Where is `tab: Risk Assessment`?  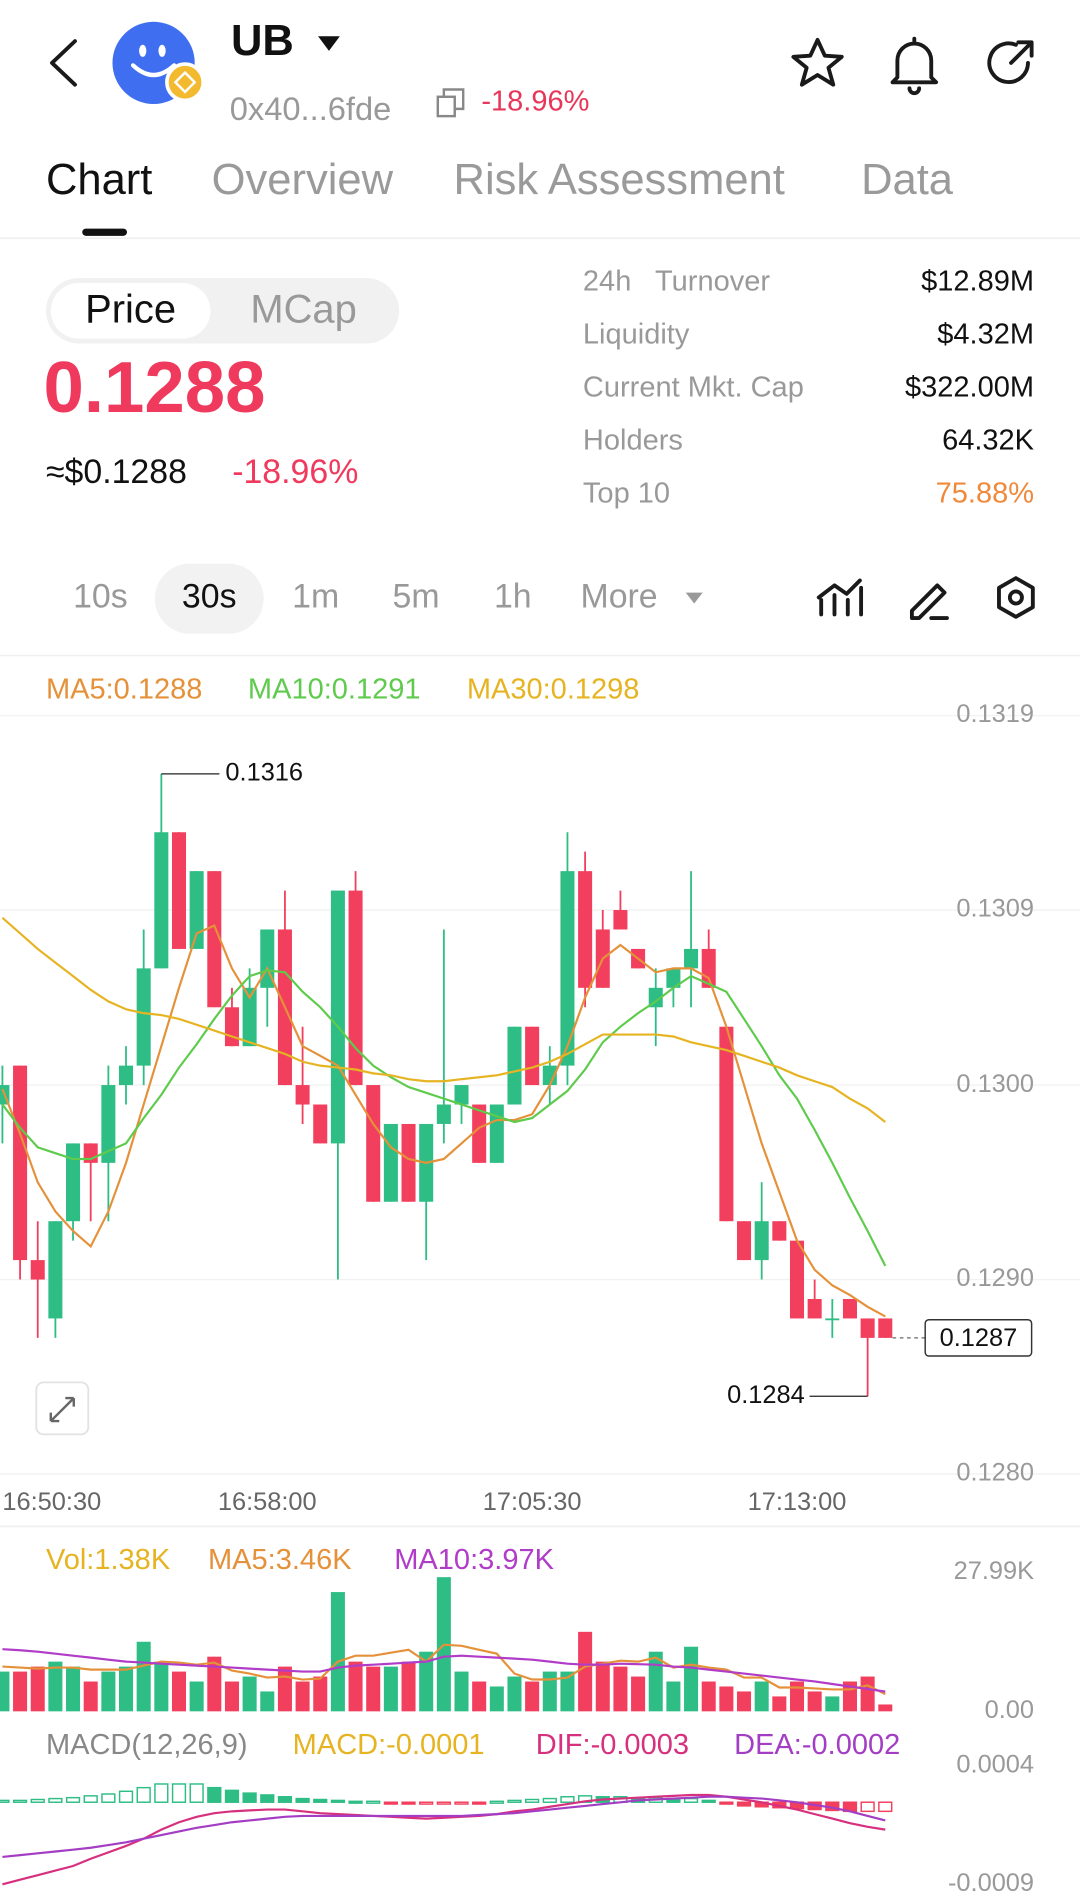 tab: Risk Assessment is located at coordinates (619, 180).